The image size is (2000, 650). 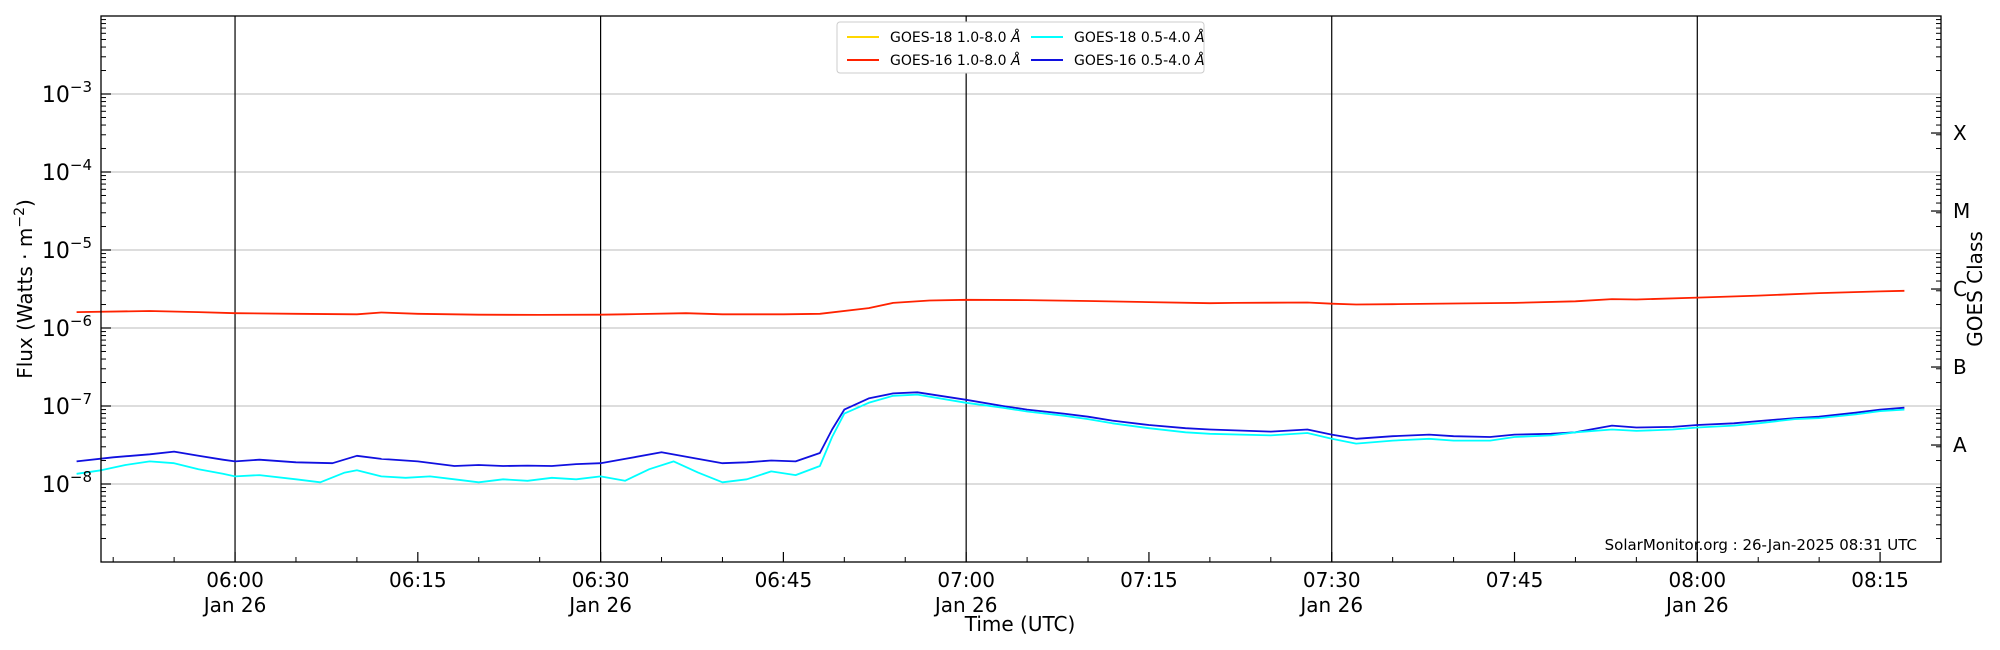 What do you see at coordinates (1332, 580) in the screenshot?
I see `x-tick-label: 07:30` at bounding box center [1332, 580].